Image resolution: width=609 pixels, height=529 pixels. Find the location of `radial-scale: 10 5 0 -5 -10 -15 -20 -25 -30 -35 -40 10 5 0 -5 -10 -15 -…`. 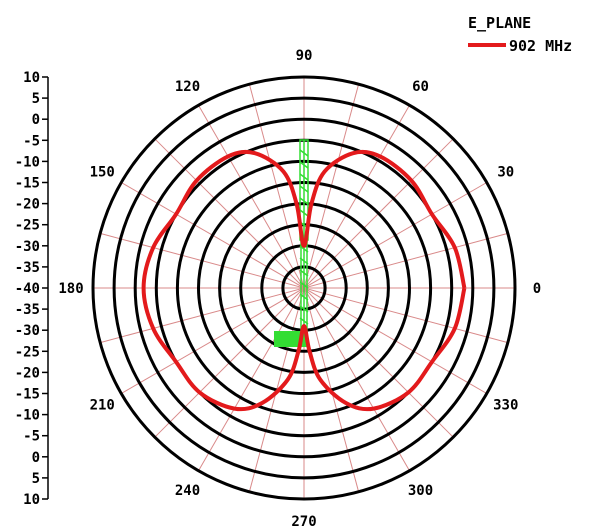

radial-scale: 10 5 0 -5 -10 -15 -20 -25 -30 -35 -40 10 5 0 -5 -10 -15 -… is located at coordinates (32, 289).